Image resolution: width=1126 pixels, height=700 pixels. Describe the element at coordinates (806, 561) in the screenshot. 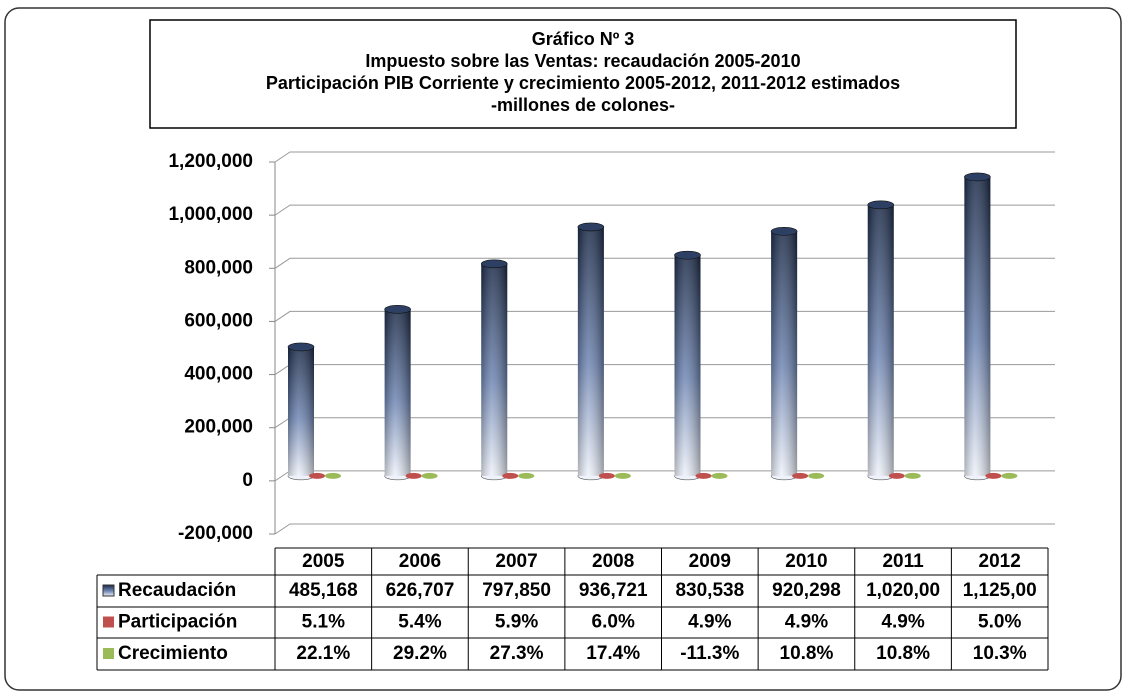

I see `x-tick-label: 2010` at that location.